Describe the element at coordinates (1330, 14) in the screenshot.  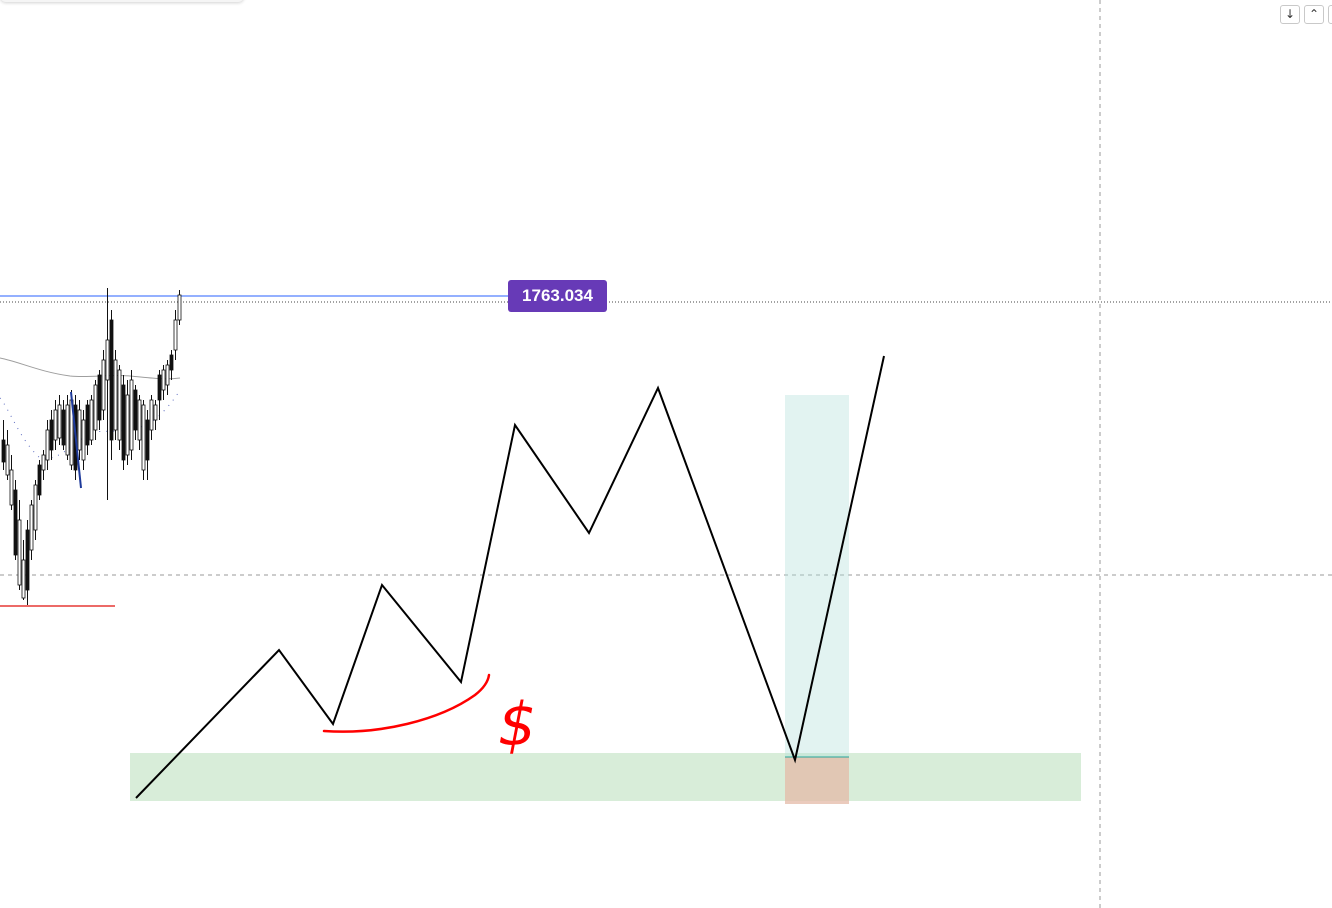
I see `more-controls-button` at that location.